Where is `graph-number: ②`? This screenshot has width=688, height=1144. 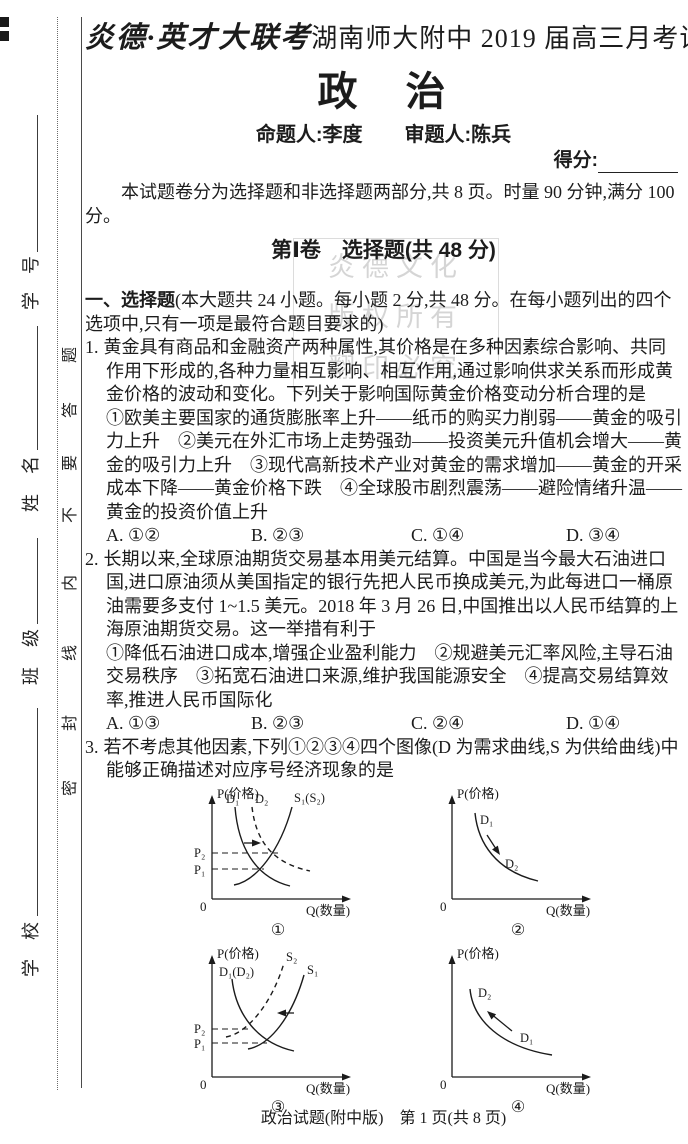 graph-number: ② is located at coordinates (518, 930).